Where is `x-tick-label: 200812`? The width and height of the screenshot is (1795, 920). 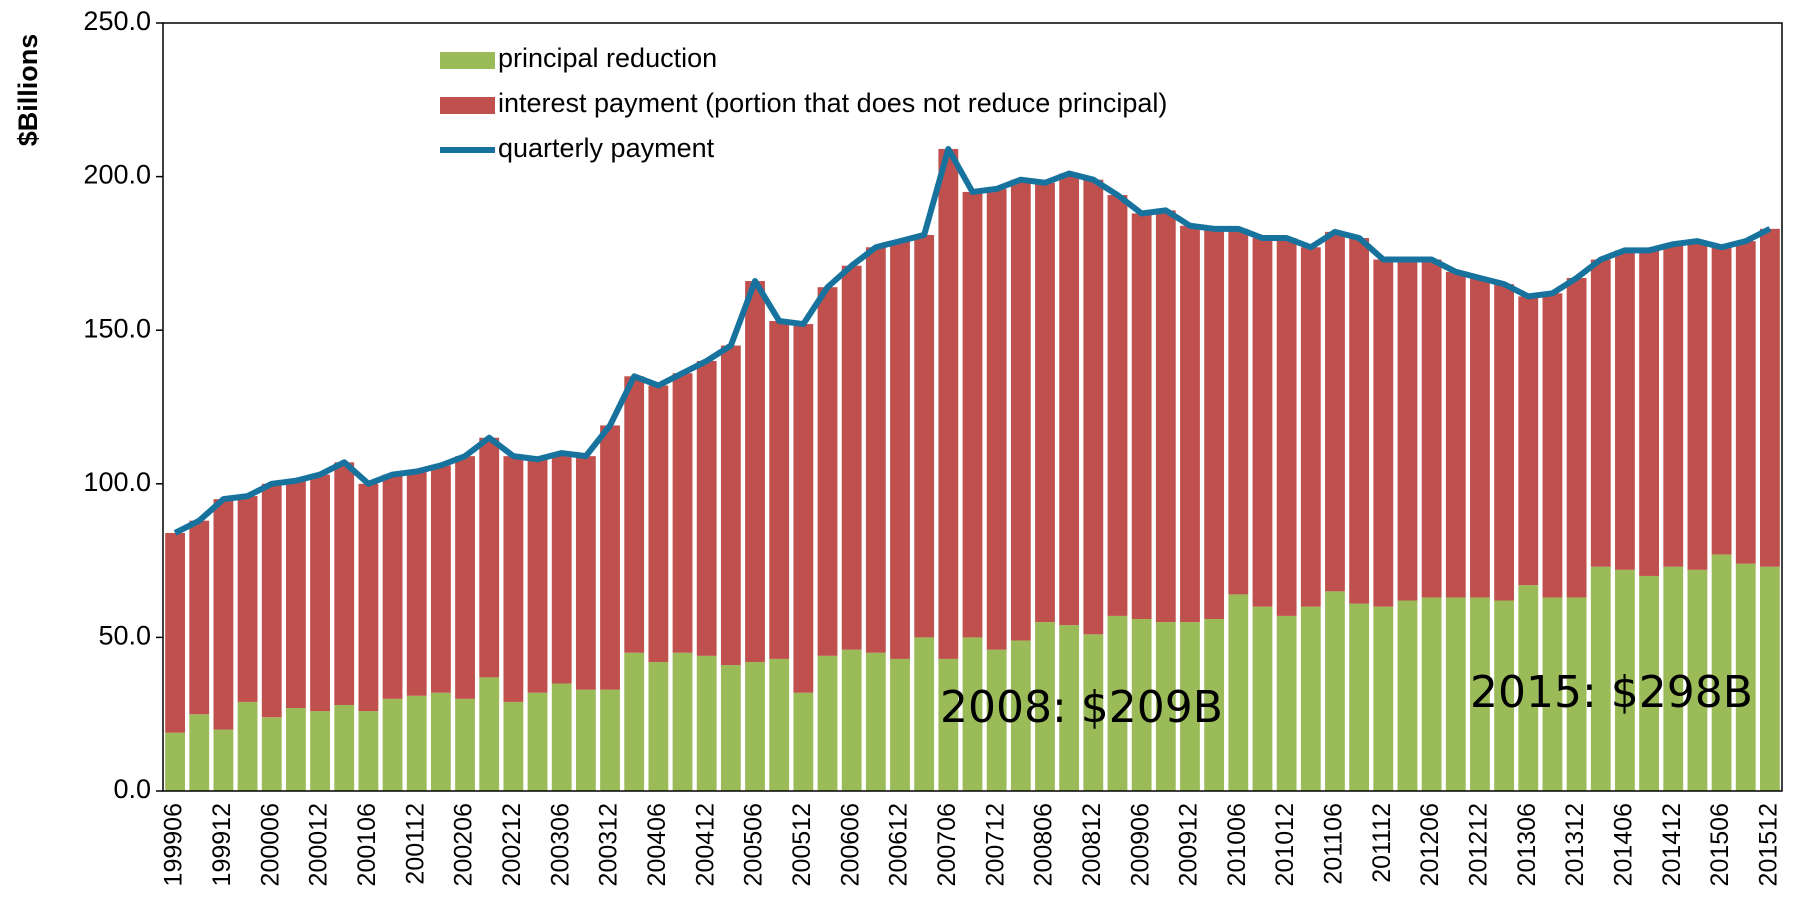 x-tick-label: 200812 is located at coordinates (1092, 844).